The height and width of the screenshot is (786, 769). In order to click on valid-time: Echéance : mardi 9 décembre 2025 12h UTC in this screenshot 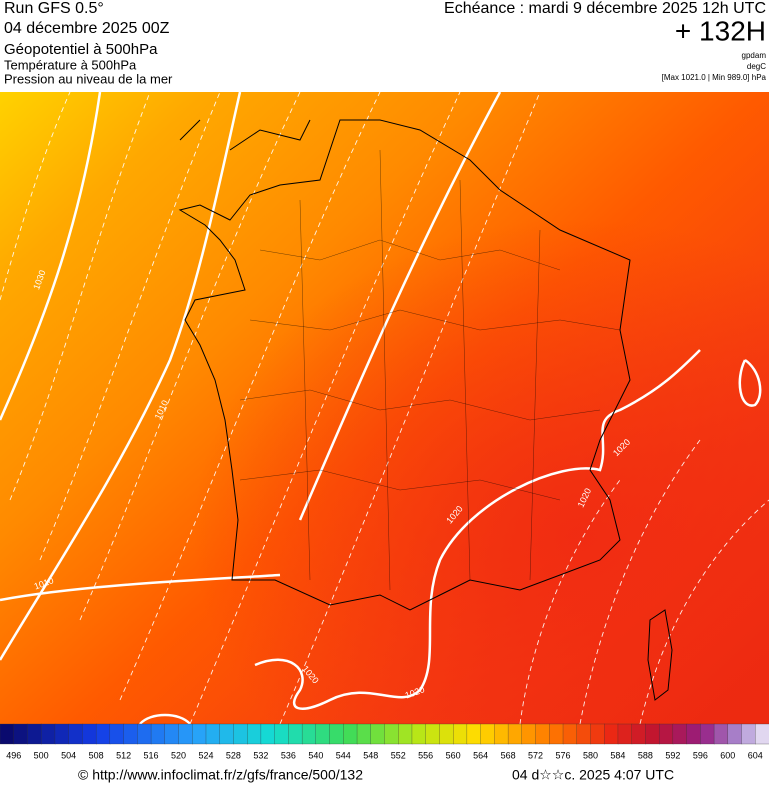, I will do `click(605, 8)`.